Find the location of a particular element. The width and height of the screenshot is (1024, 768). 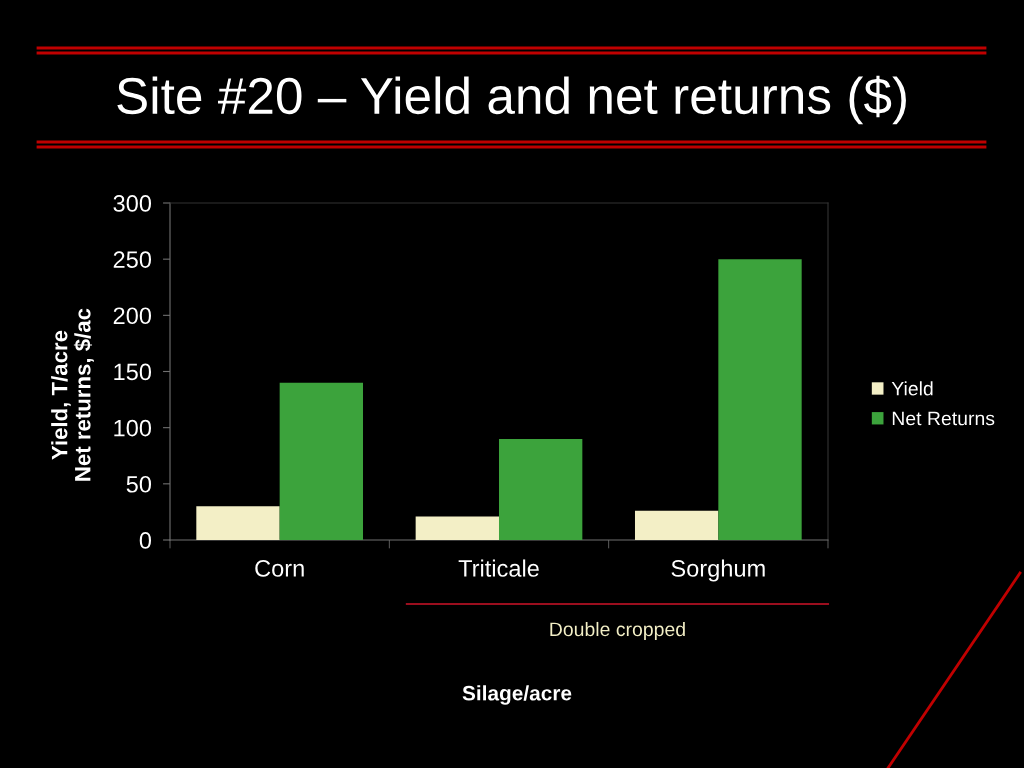

legend-label: Yield is located at coordinates (912, 388).